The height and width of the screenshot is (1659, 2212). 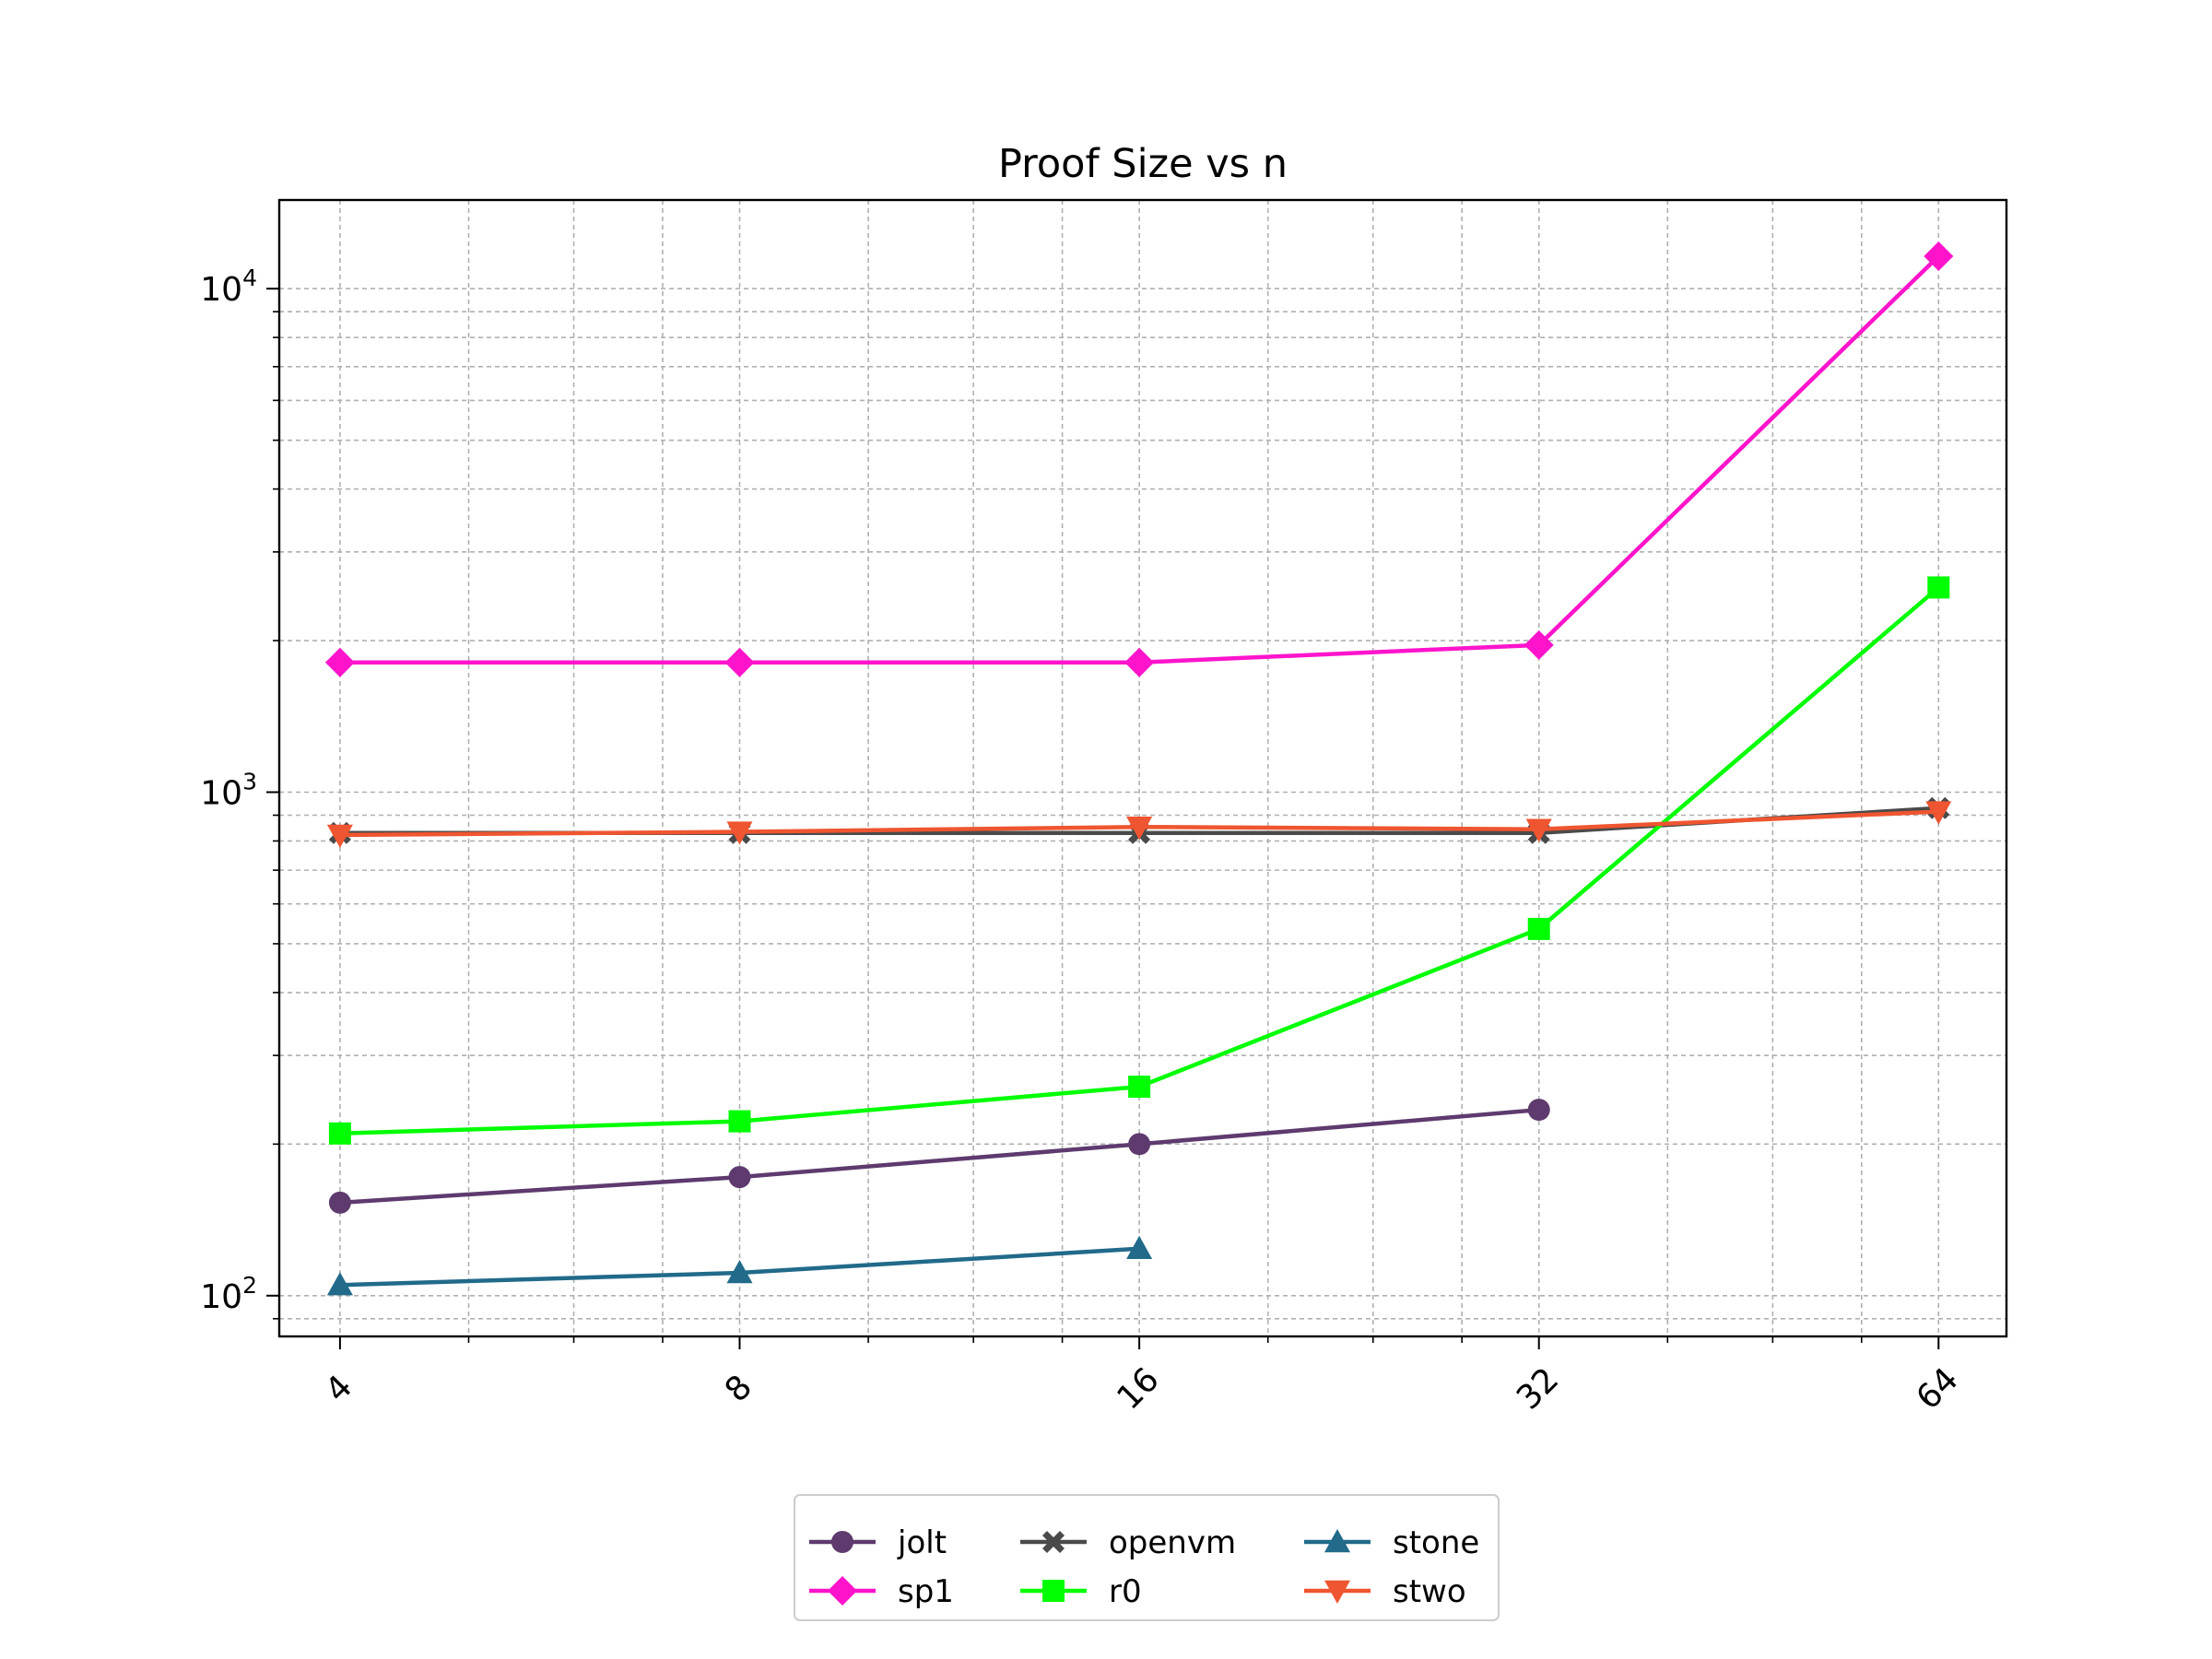 What do you see at coordinates (1385, 1591) in the screenshot?
I see `legend-item-stwo: stwo` at bounding box center [1385, 1591].